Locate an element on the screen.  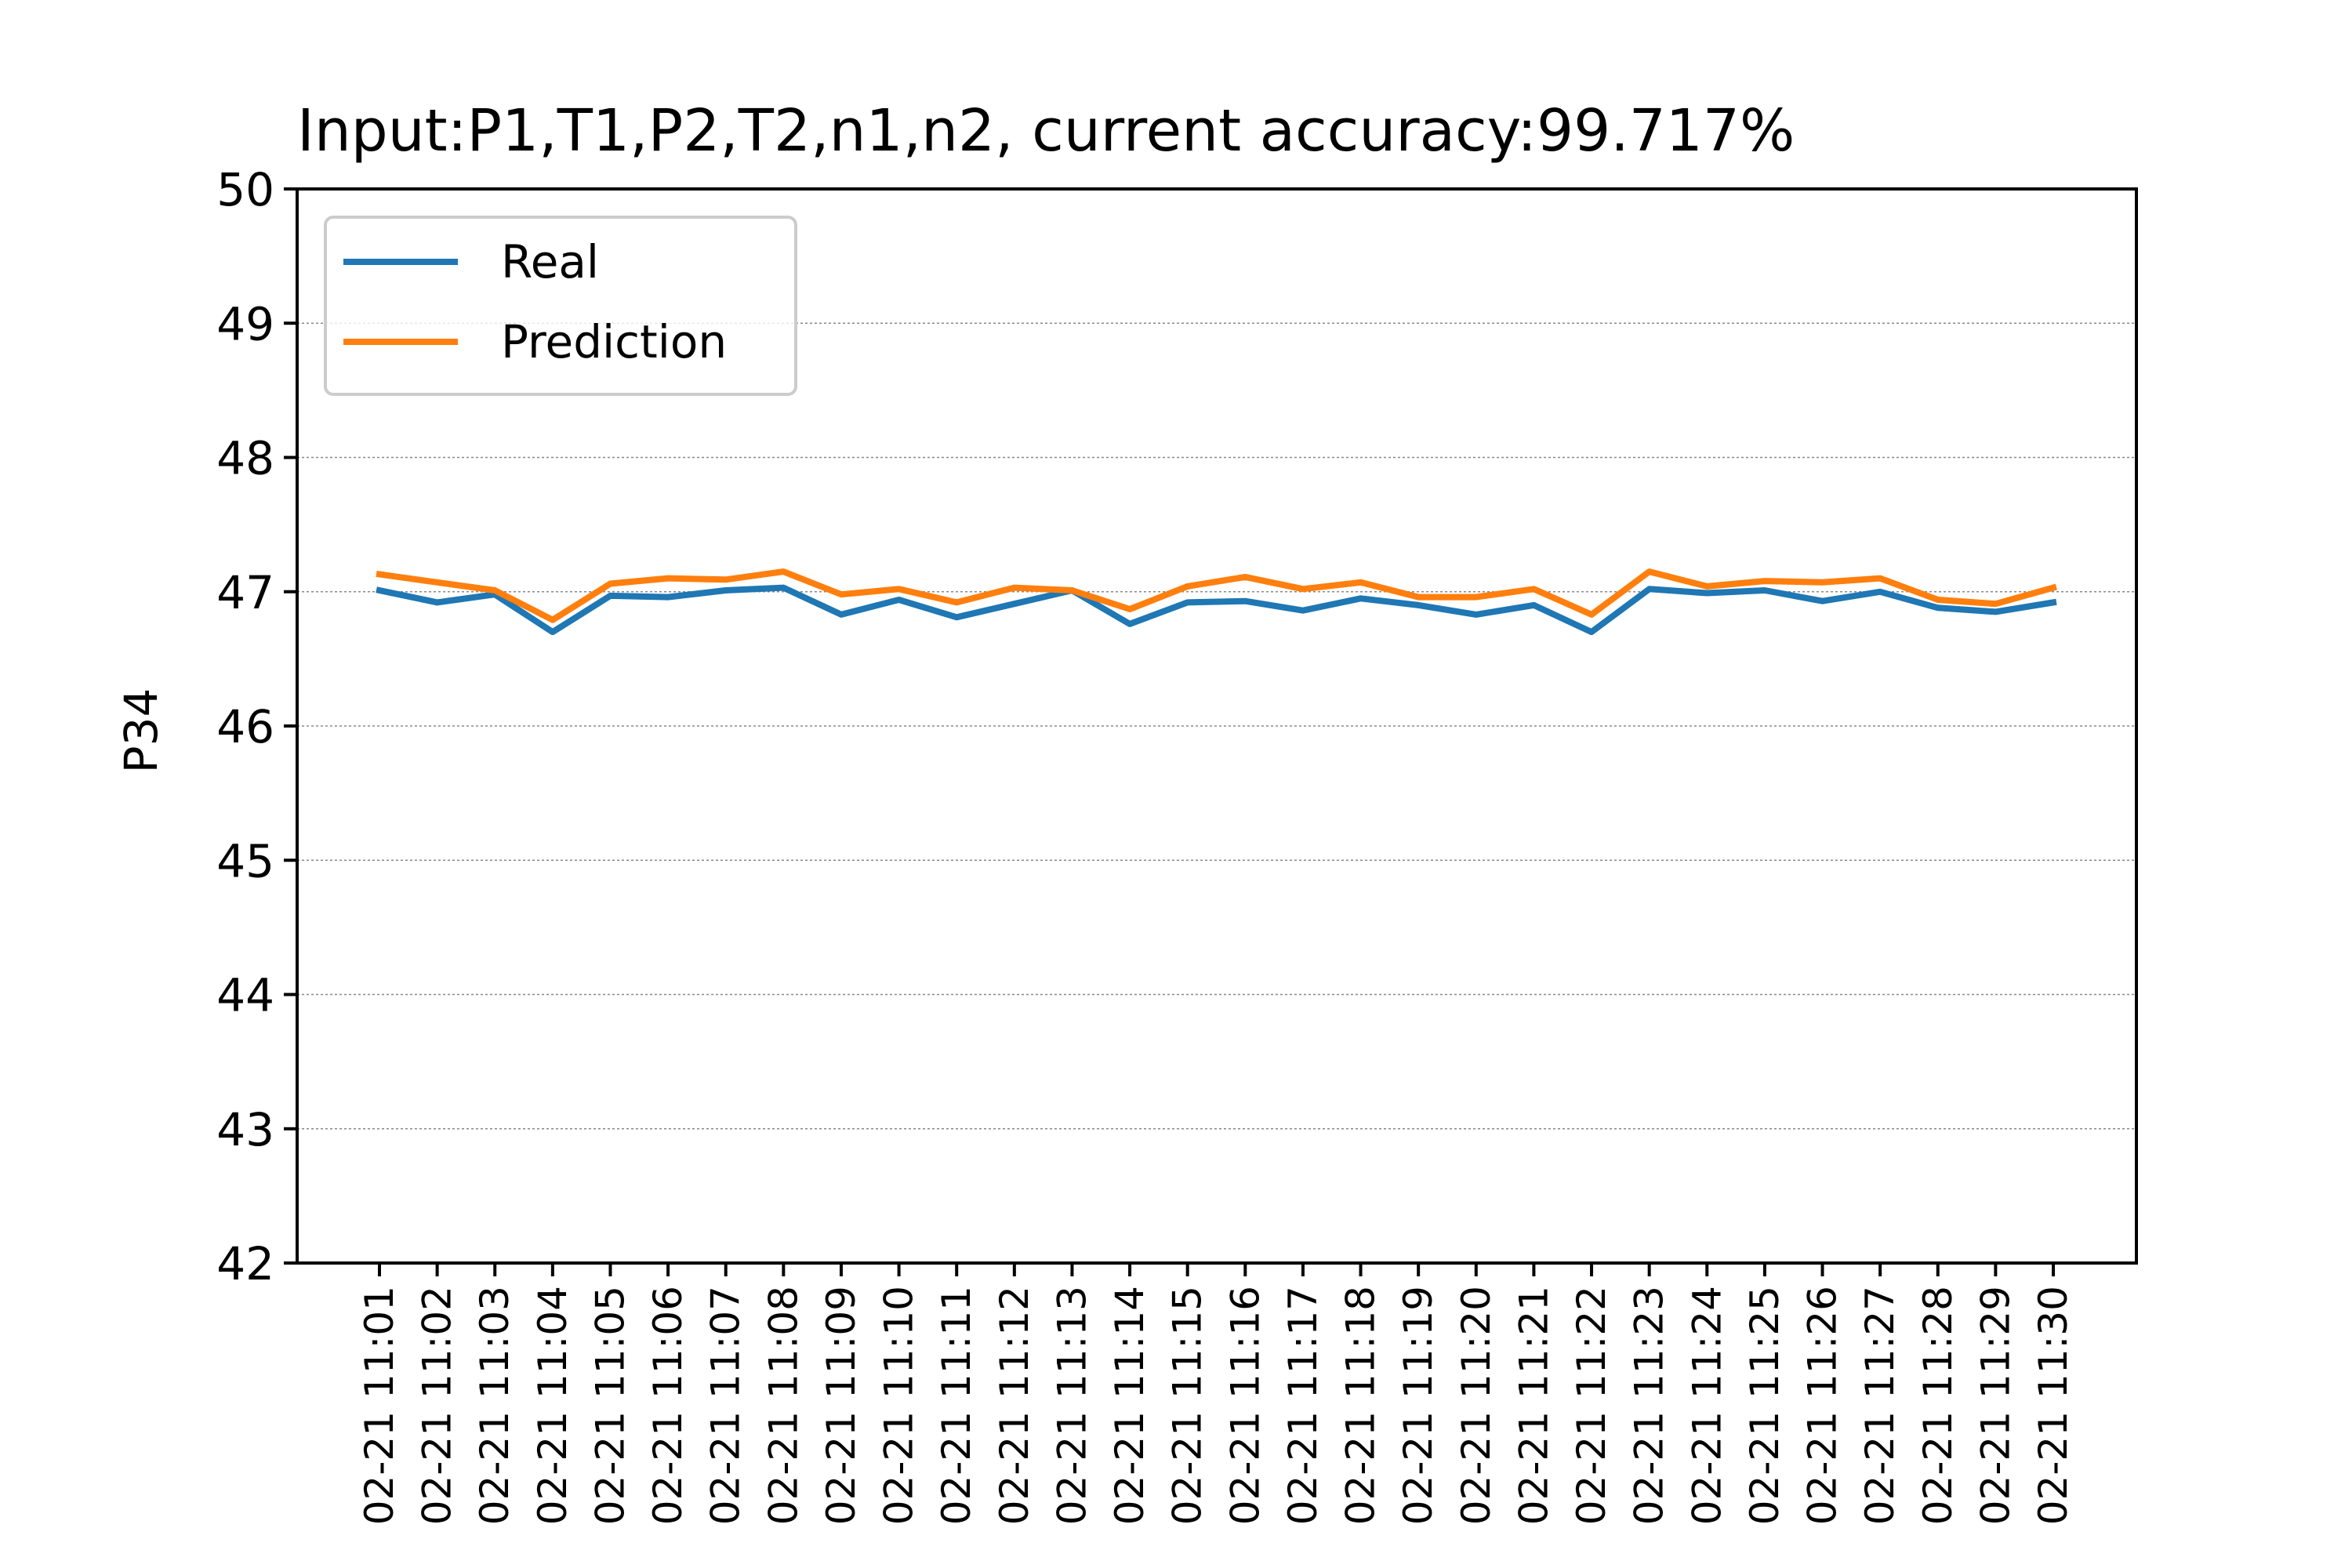
x-tick-label-15: 02-21 11:16 is located at coordinates (1245, 1405).